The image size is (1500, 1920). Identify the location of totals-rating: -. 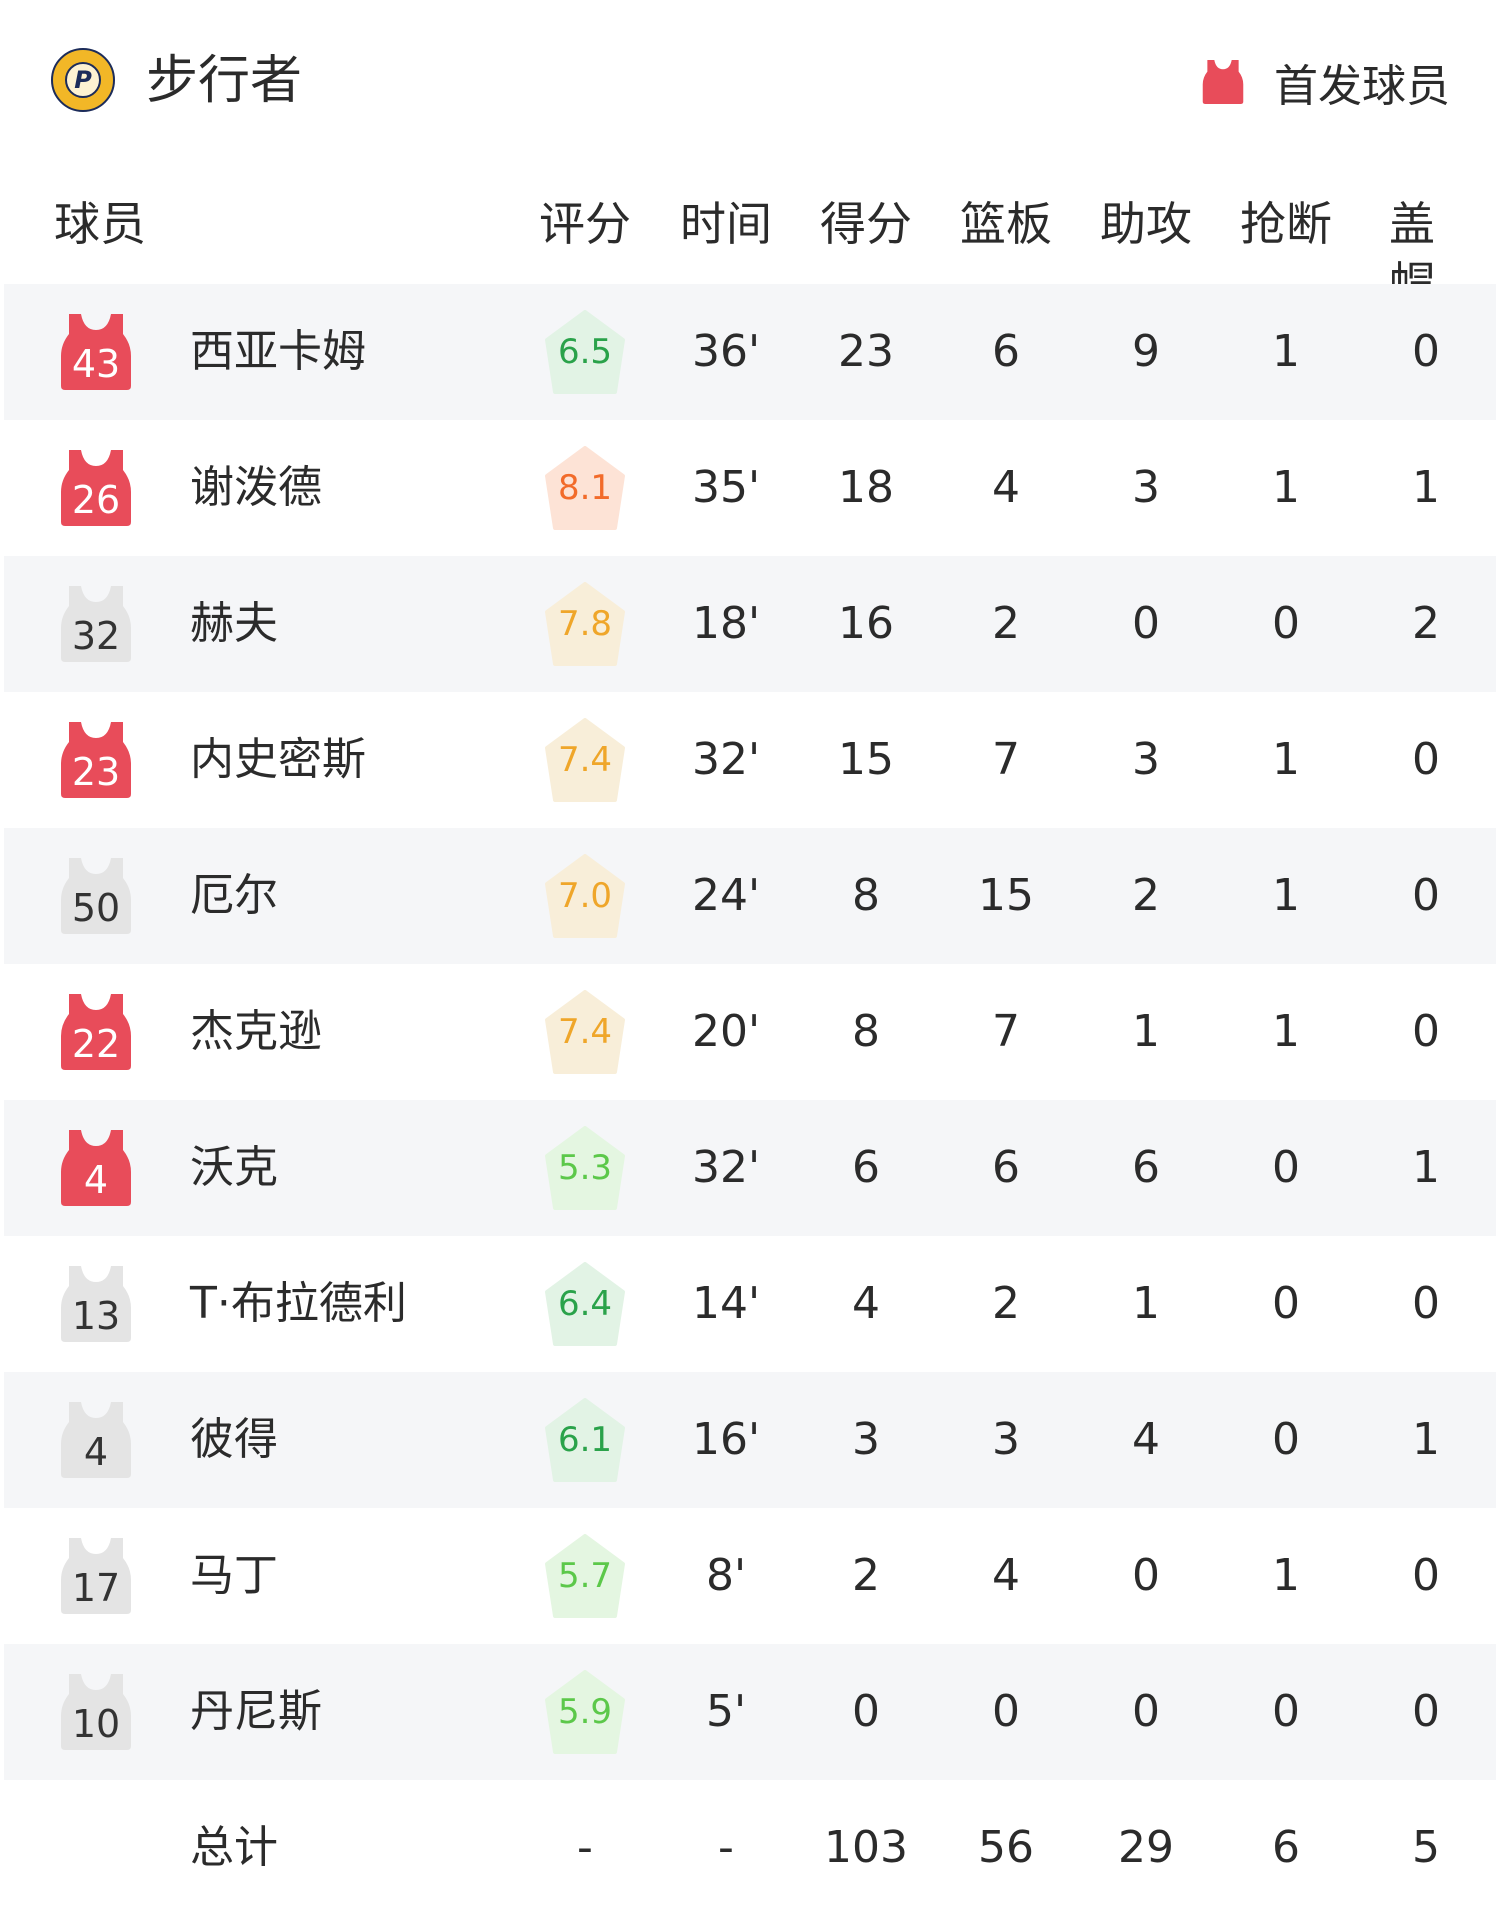
(585, 1847).